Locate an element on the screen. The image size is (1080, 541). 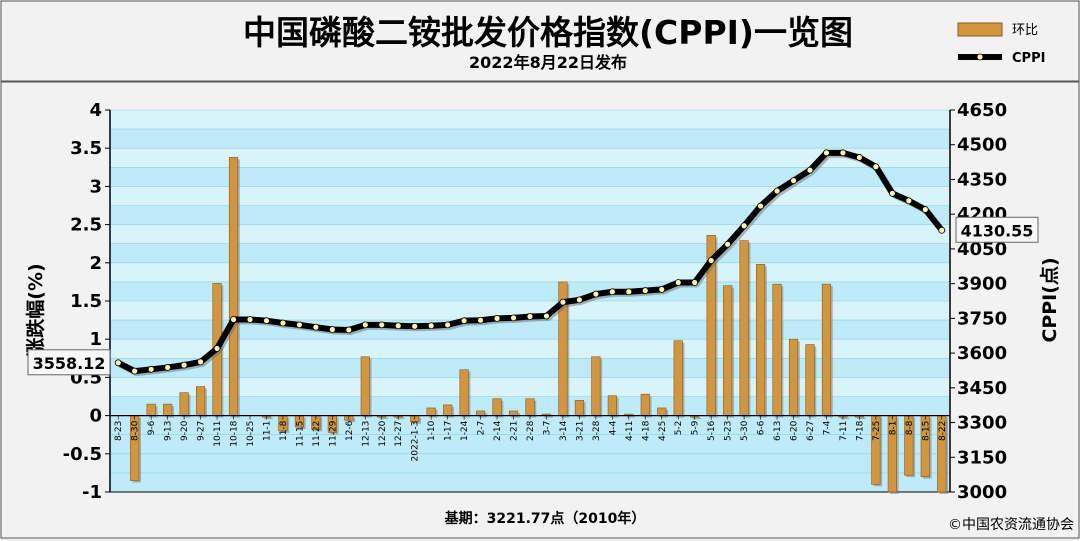
end-callout-label: 4130.55 is located at coordinates (997, 230).